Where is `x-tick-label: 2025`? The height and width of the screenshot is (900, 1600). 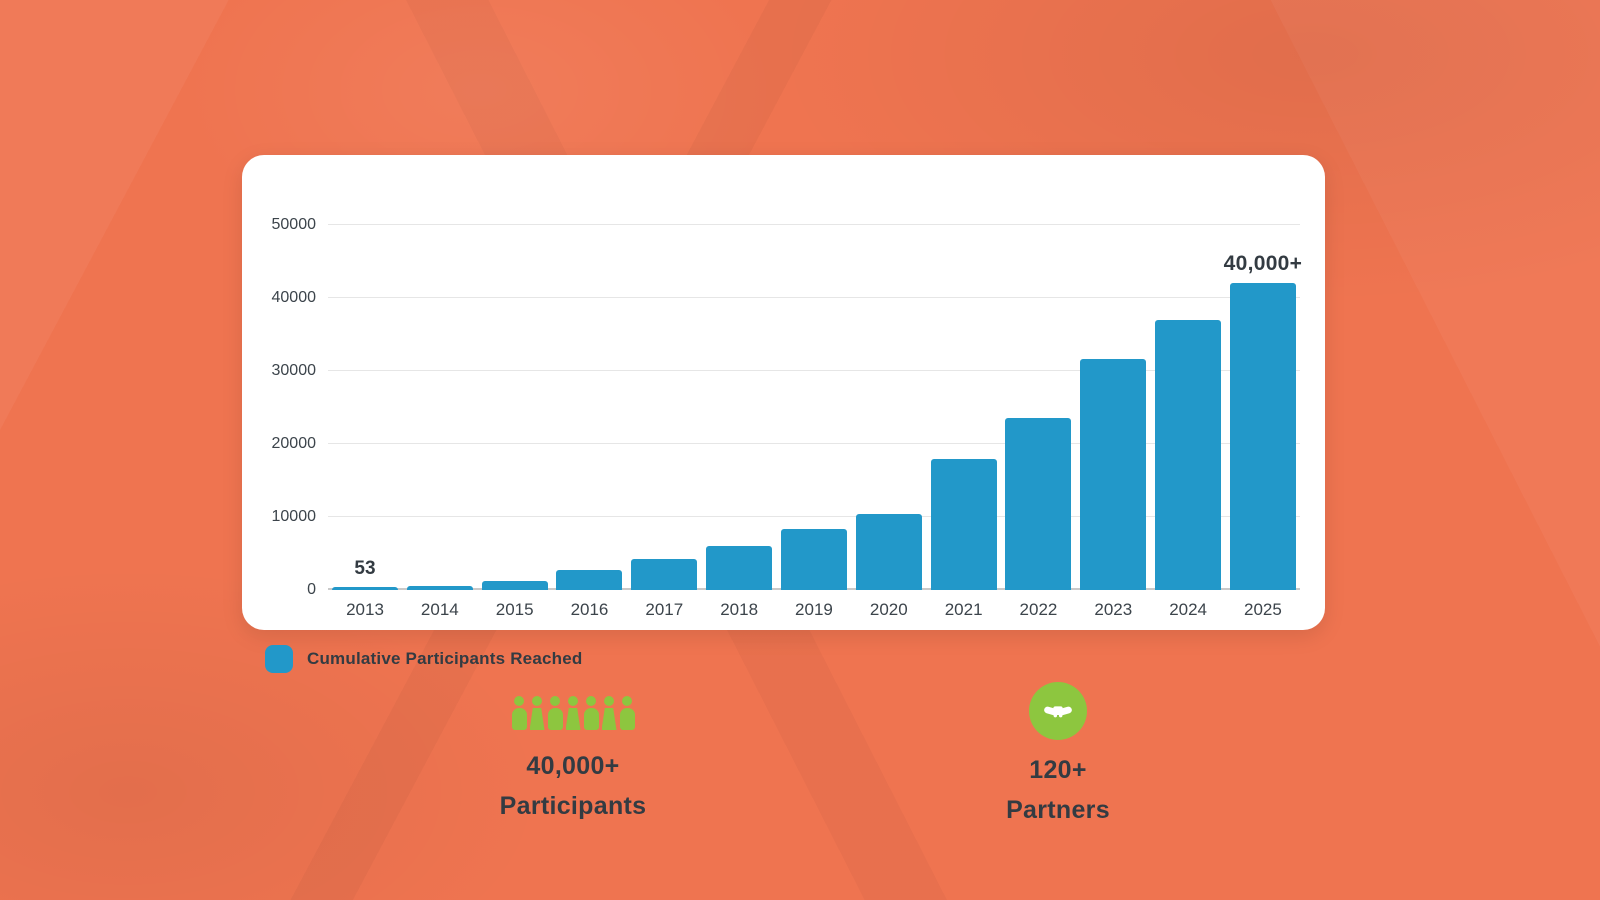 x-tick-label: 2025 is located at coordinates (1263, 609).